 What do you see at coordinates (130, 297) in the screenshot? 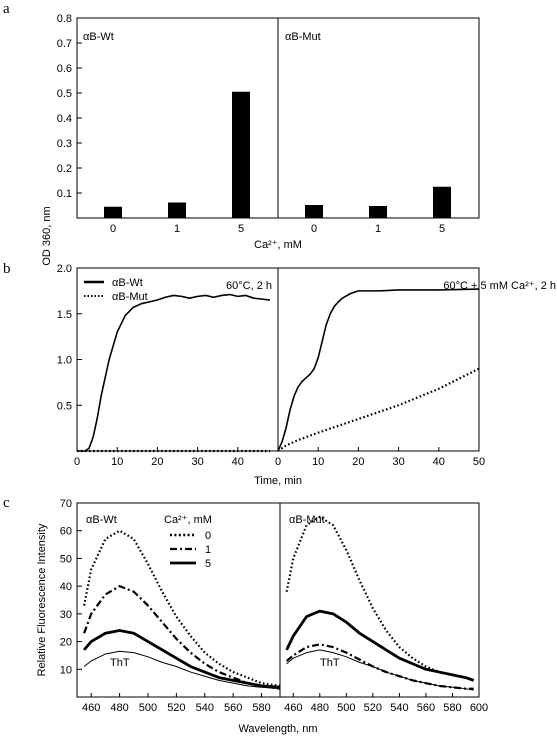
I see `legend-label-mut: αB-Mut` at bounding box center [130, 297].